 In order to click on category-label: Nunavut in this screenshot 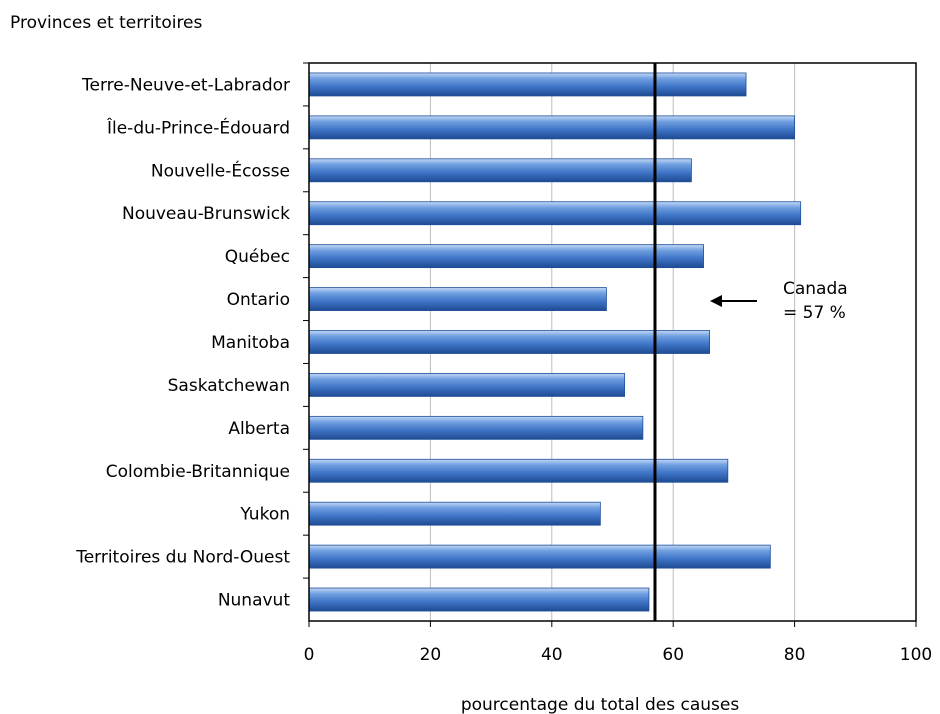, I will do `click(254, 601)`.